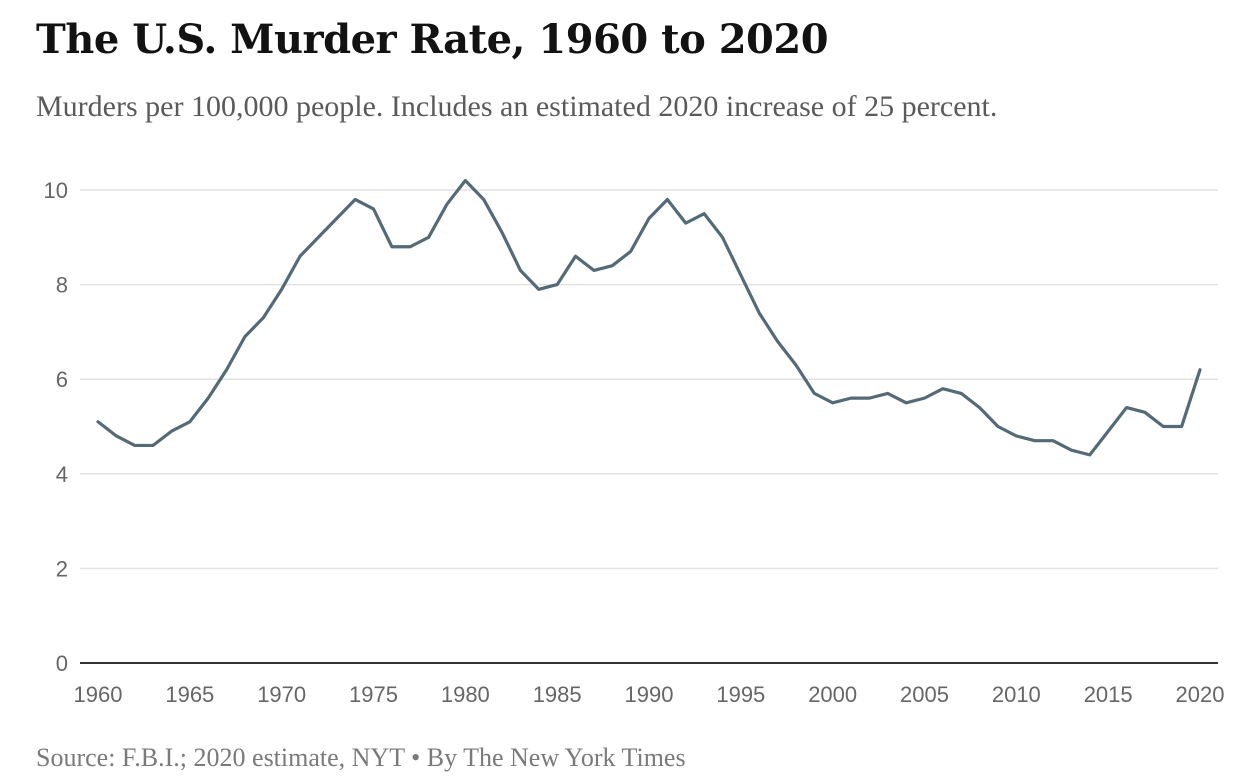 Image resolution: width=1260 pixels, height=784 pixels. What do you see at coordinates (62, 663) in the screenshot?
I see `y-tick-label: 0` at bounding box center [62, 663].